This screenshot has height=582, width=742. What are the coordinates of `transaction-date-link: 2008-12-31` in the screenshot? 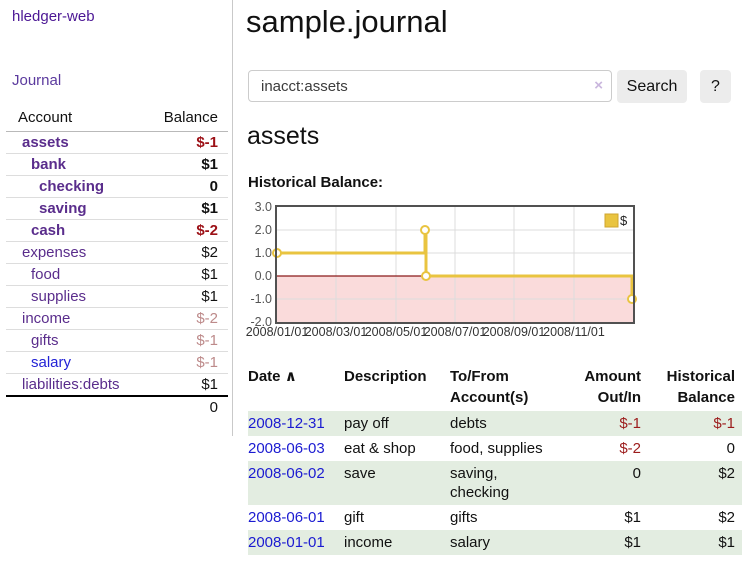 It's located at (286, 423).